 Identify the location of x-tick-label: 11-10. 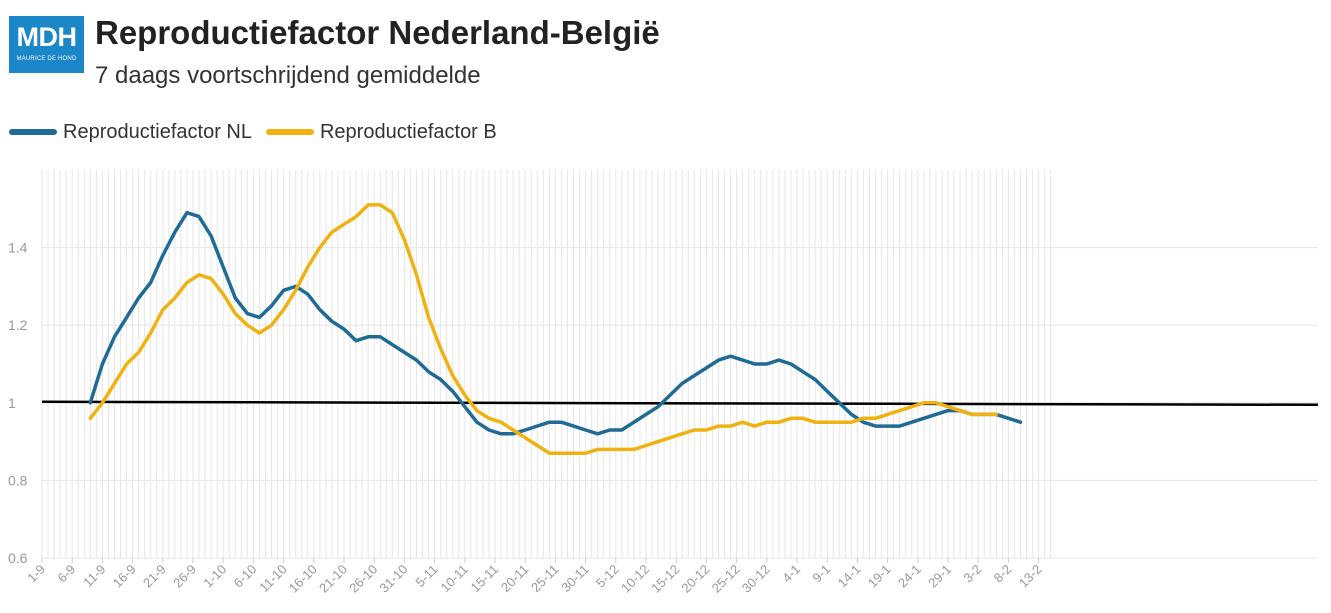
(272, 578).